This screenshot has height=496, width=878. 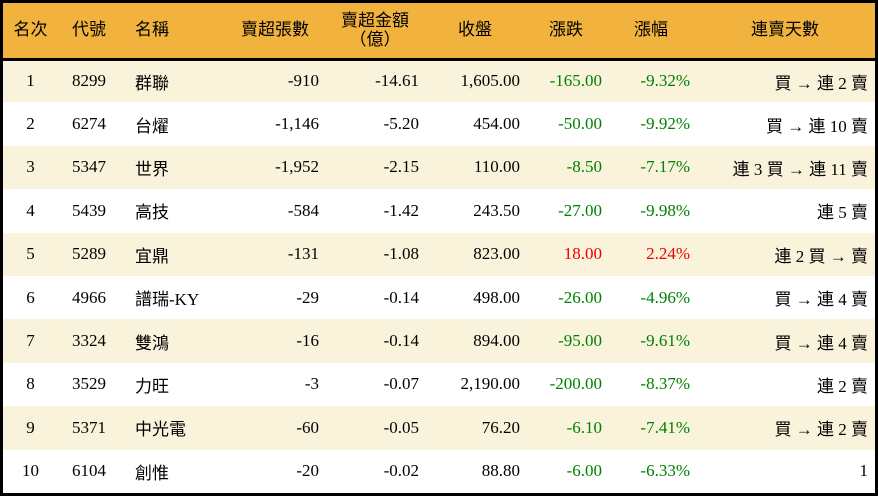 What do you see at coordinates (89, 297) in the screenshot?
I see `cell-code: 4966` at bounding box center [89, 297].